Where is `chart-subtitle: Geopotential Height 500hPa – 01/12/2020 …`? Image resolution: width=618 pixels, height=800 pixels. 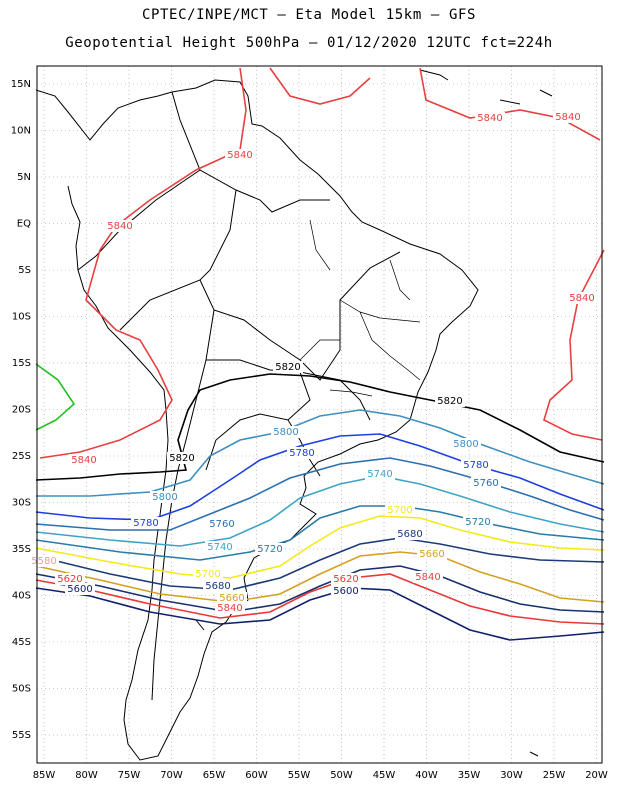 chart-subtitle: Geopotential Height 500hPa – 01/12/2020 … is located at coordinates (309, 43).